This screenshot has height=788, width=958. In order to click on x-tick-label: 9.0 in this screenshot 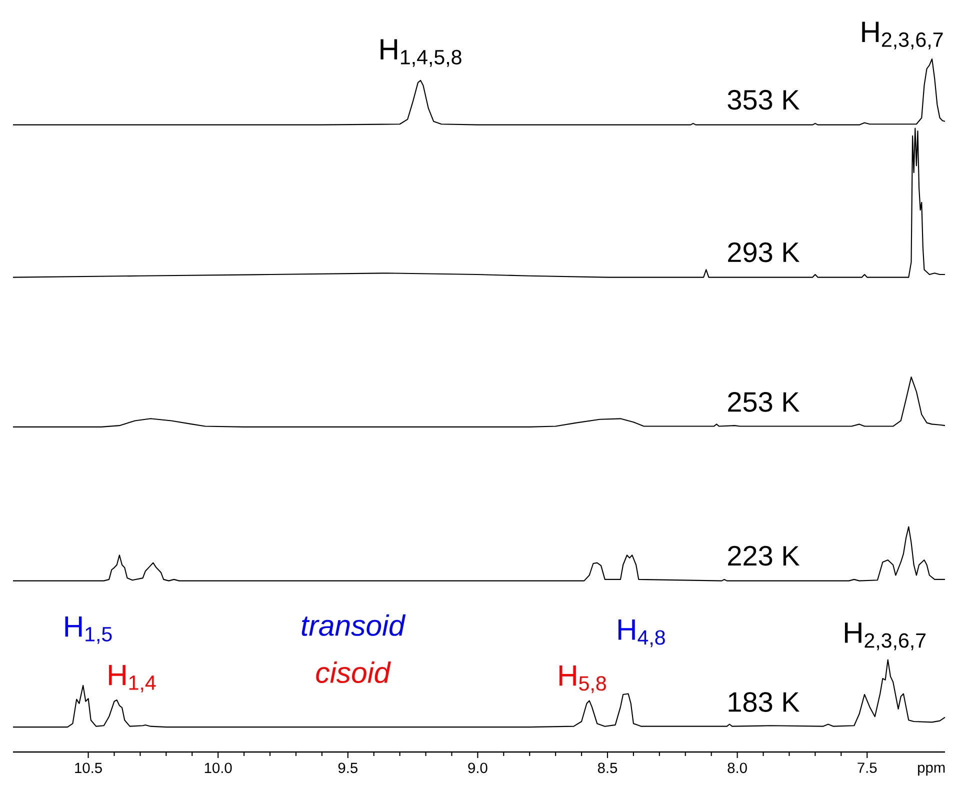, I will do `click(478, 768)`.